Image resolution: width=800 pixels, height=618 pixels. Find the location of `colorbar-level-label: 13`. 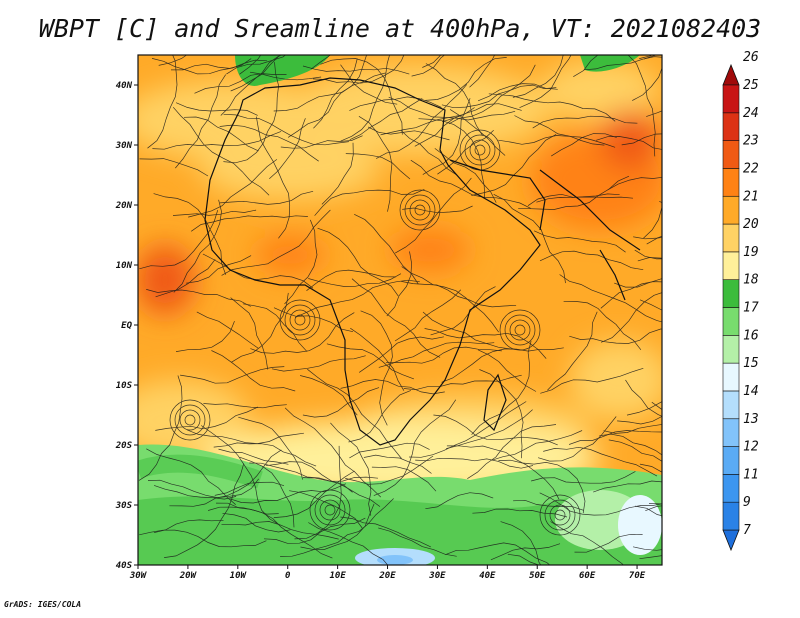

colorbar-level-label: 13 is located at coordinates (751, 419).